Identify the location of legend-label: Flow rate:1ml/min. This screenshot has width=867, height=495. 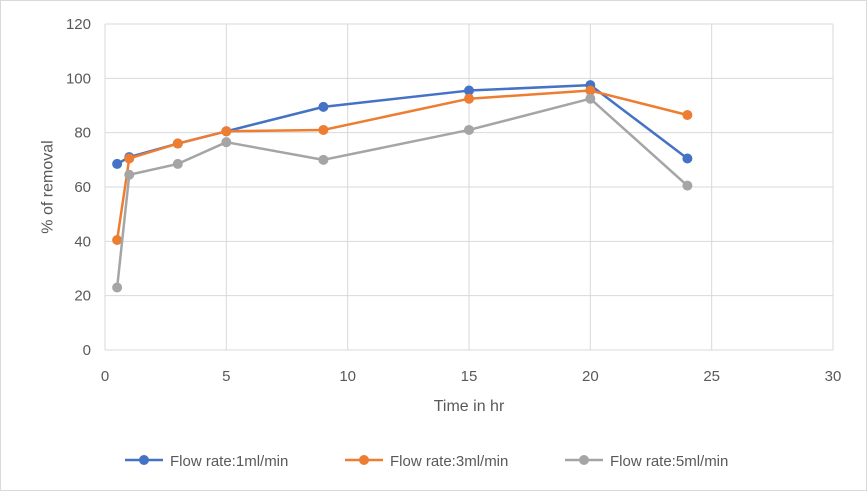
(229, 461).